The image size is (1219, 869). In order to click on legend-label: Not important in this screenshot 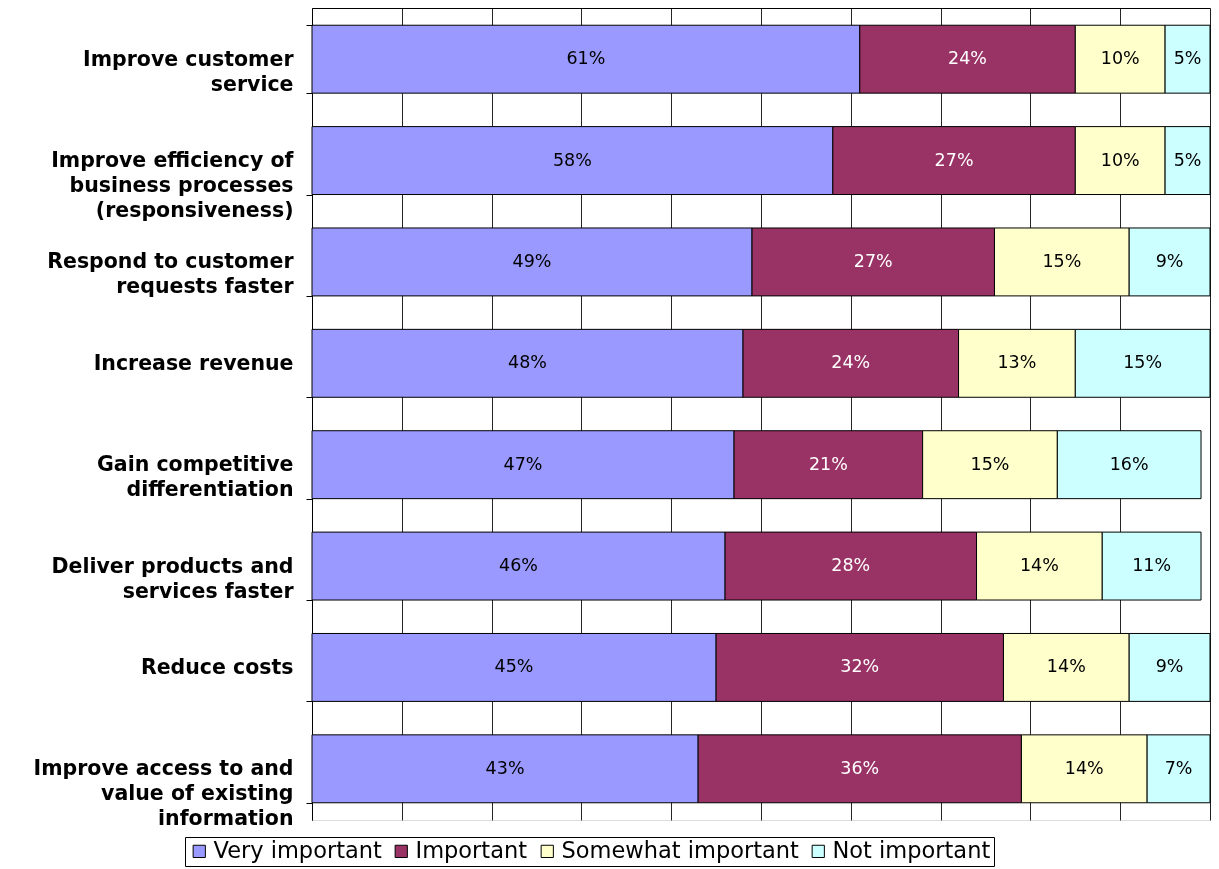, I will do `click(911, 850)`.